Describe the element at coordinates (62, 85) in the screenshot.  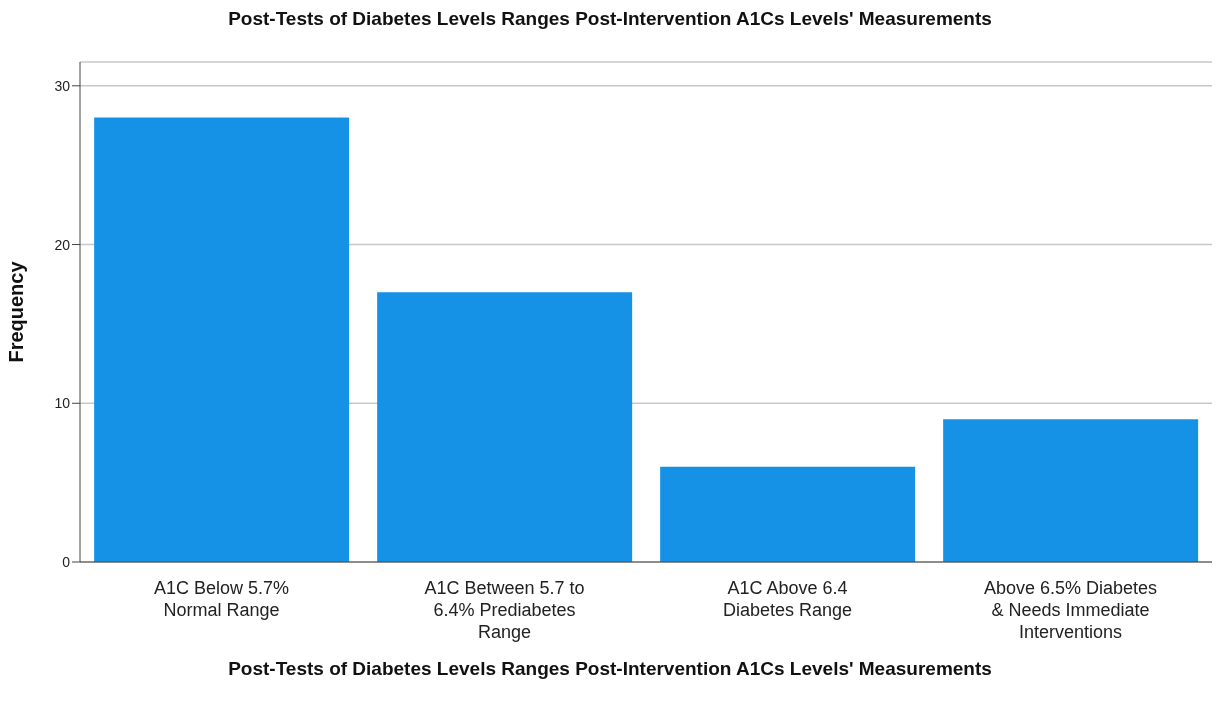
I see `y-tick-label: 30` at that location.